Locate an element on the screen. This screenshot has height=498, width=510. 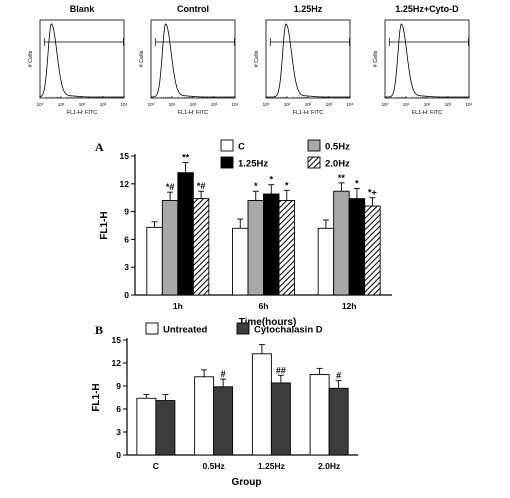
histogram-panel-3: 1.25Hz # Cells 10⁰ 10¹ 10² 10³ 10⁴ FL1-H: FITC is located at coordinates (304, 60).